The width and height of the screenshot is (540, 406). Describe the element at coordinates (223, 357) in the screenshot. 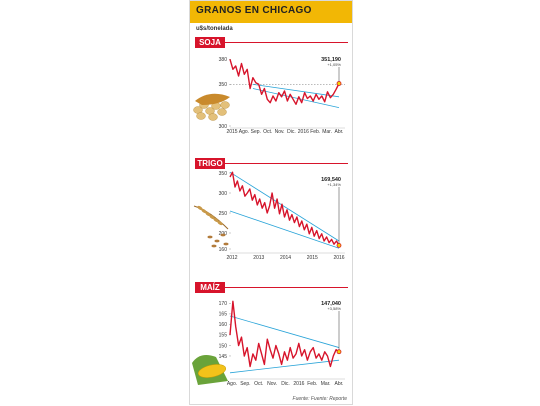

I see `y-tick-label: 145` at that location.